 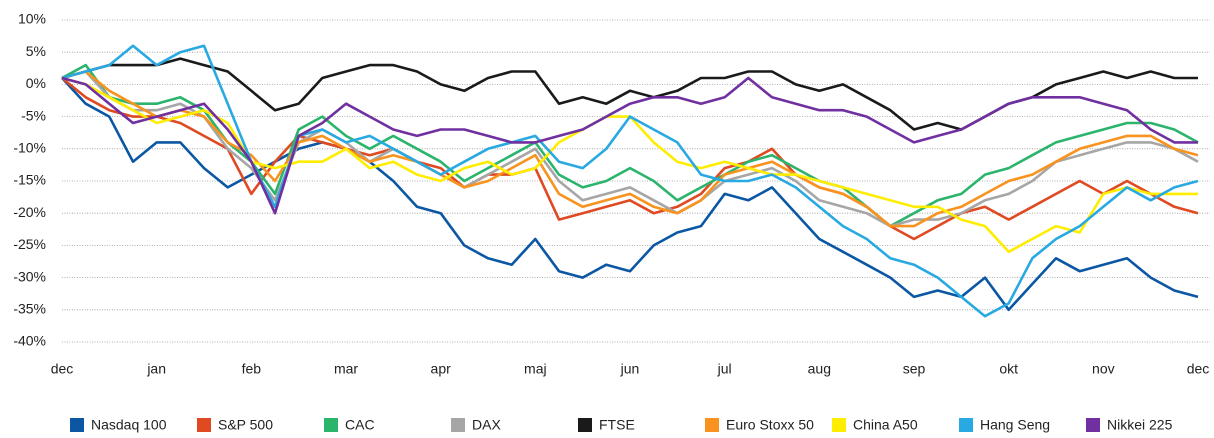 What do you see at coordinates (724, 369) in the screenshot?
I see `x-tick-label: jul` at bounding box center [724, 369].